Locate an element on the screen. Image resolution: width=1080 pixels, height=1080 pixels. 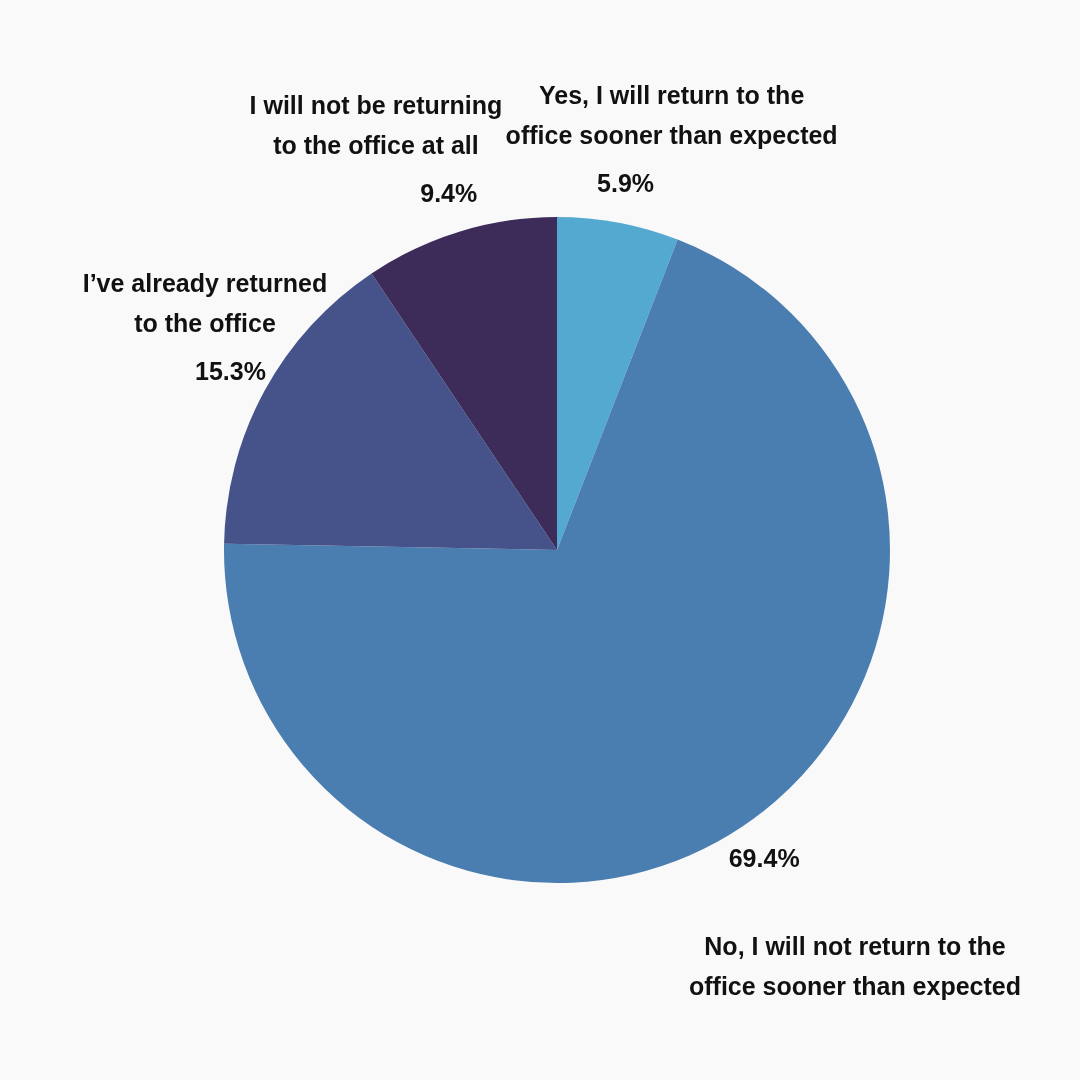
slice-label: I will not be returning to the office at all is located at coordinates (376, 125).